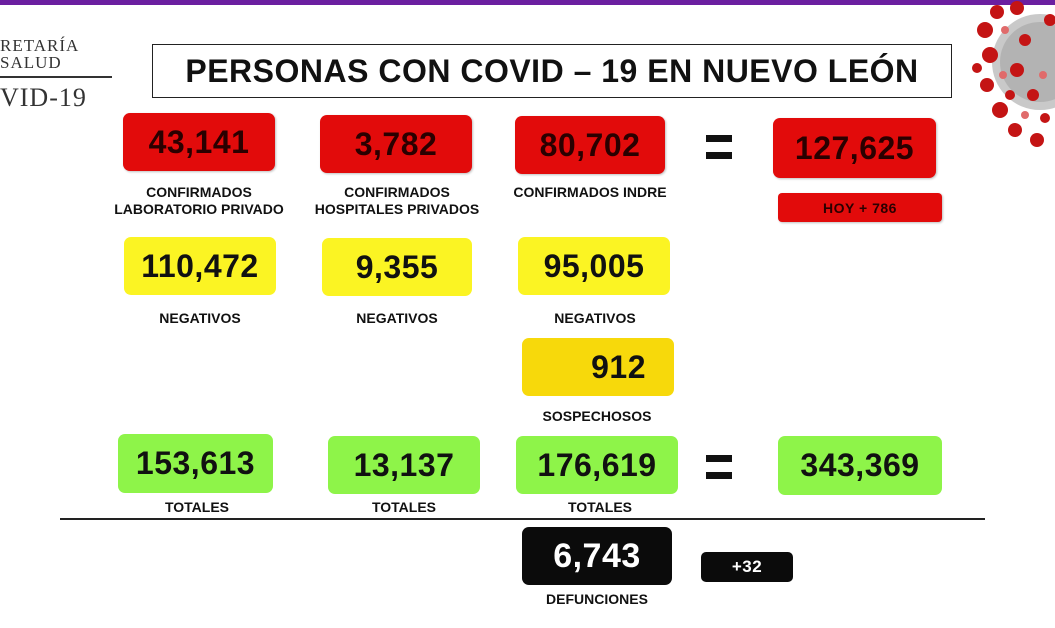 The width and height of the screenshot is (1055, 628). I want to click on coronavirus-image, so click(1005, 82).